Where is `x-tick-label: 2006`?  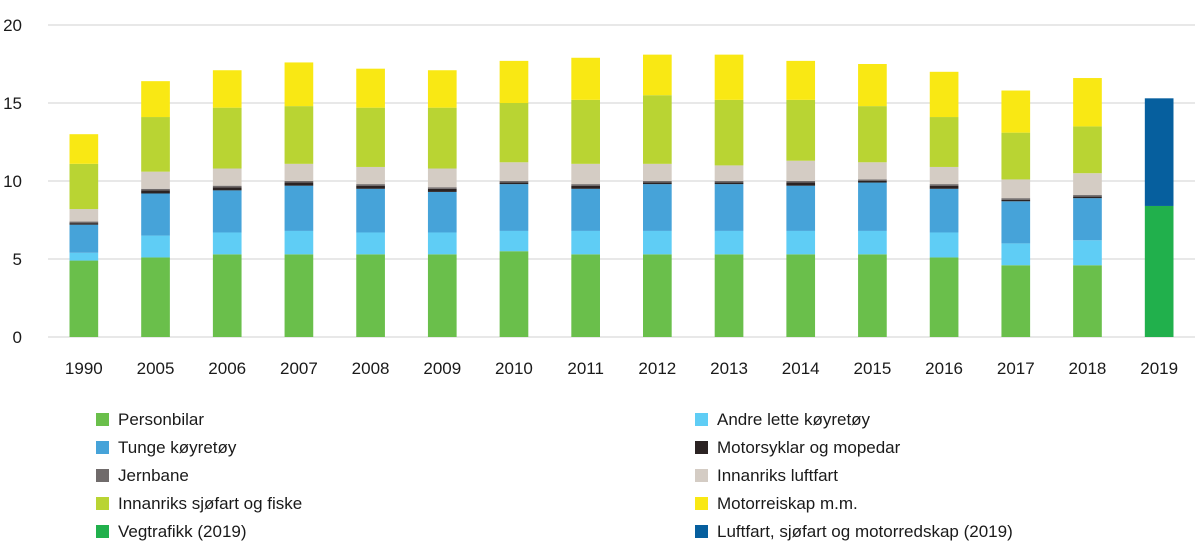
x-tick-label: 2006 is located at coordinates (227, 368).